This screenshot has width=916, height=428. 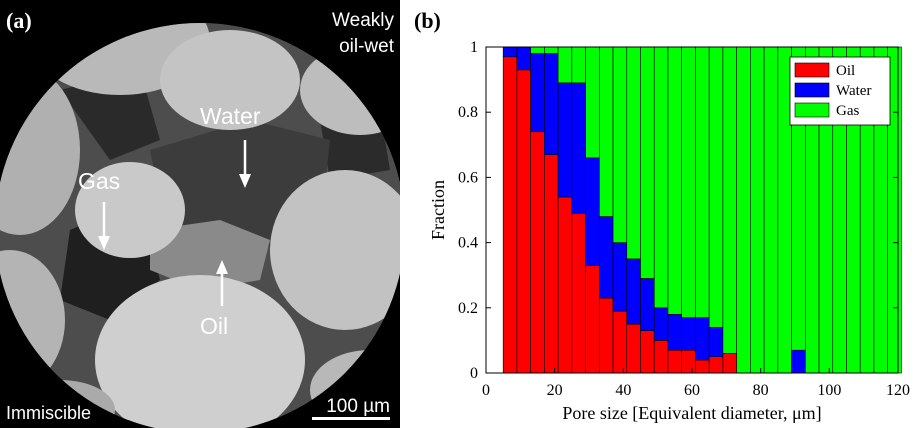 What do you see at coordinates (427, 20) in the screenshot?
I see `panel-b-tag: (b)` at bounding box center [427, 20].